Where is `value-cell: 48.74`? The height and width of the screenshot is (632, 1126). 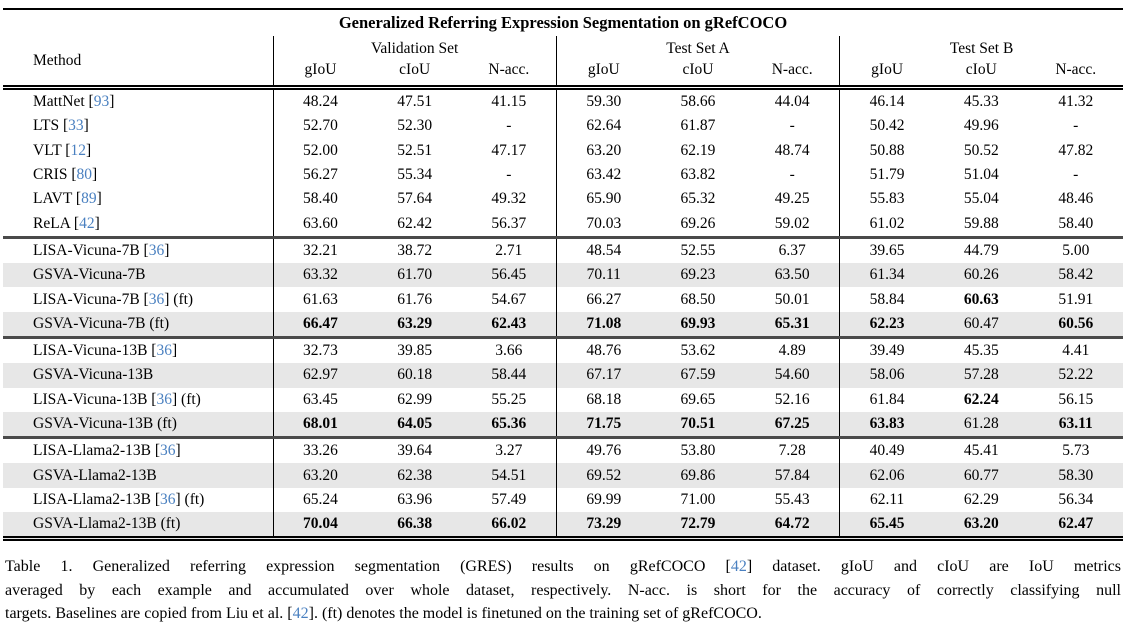
value-cell: 48.74 is located at coordinates (792, 150).